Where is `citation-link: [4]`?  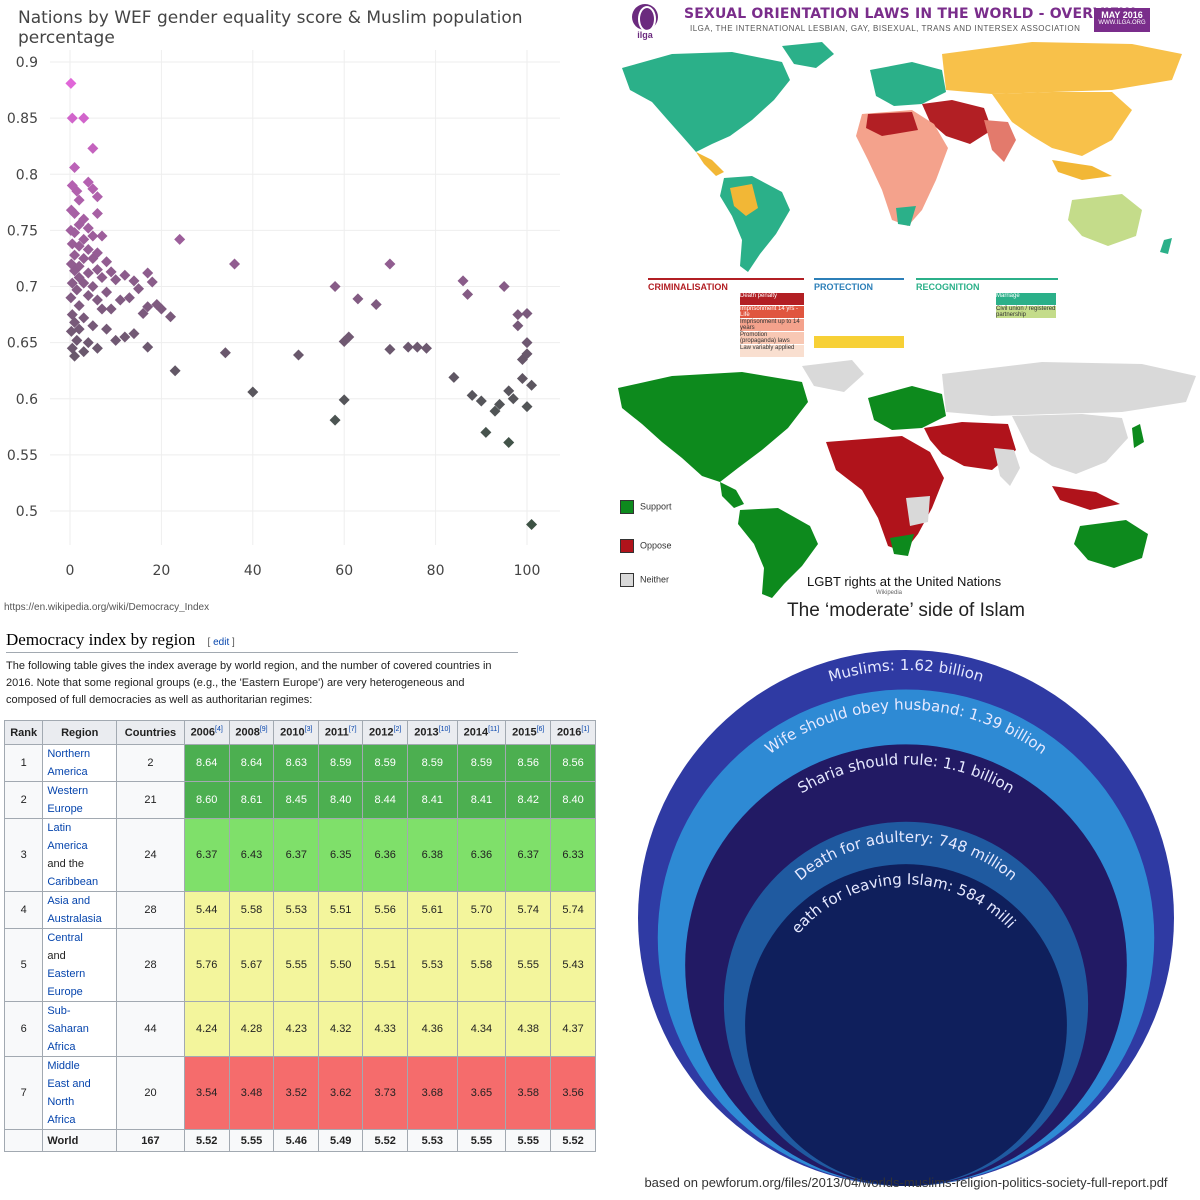 citation-link: [4] is located at coordinates (219, 730).